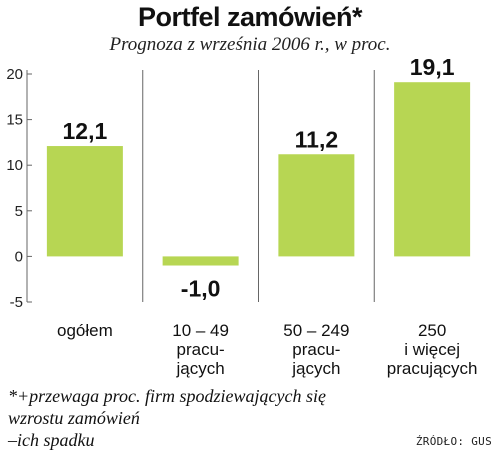  I want to click on footnote-line: –ich spadku, so click(51, 440).